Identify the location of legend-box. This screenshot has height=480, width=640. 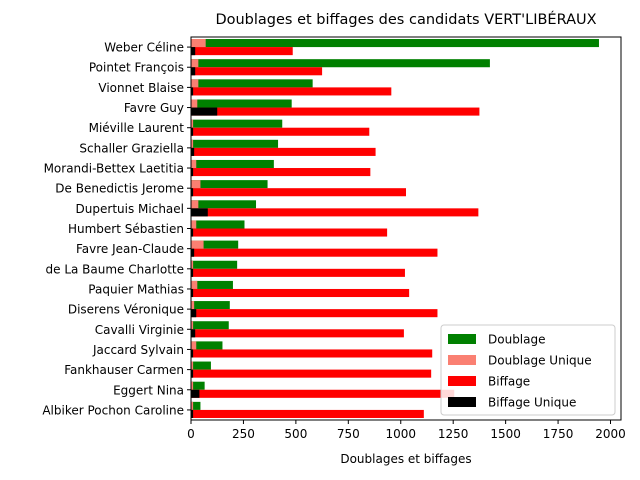
(528, 370).